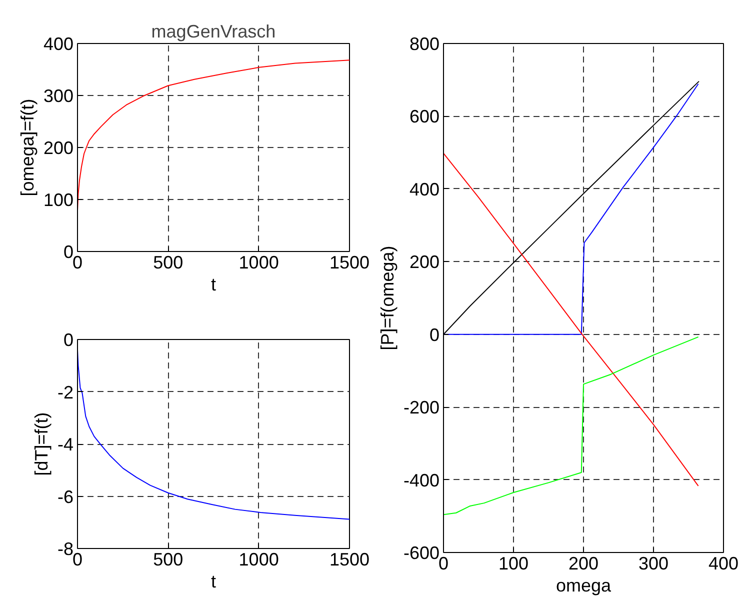 This screenshot has height=604, width=742. I want to click on y-tick-label: -6, so click(65, 496).